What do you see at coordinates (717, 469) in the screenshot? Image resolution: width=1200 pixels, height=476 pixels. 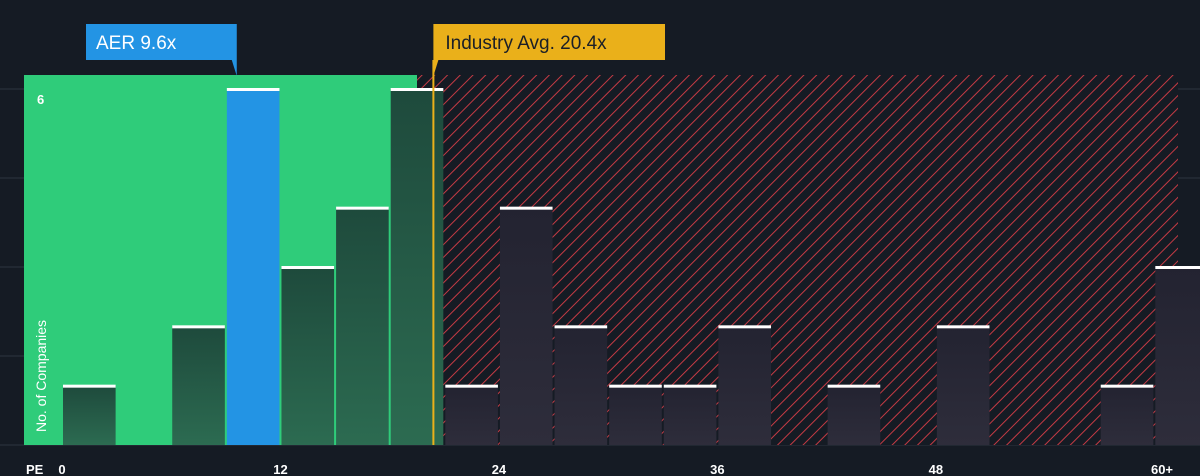 I see `x-tick-label: 36` at bounding box center [717, 469].